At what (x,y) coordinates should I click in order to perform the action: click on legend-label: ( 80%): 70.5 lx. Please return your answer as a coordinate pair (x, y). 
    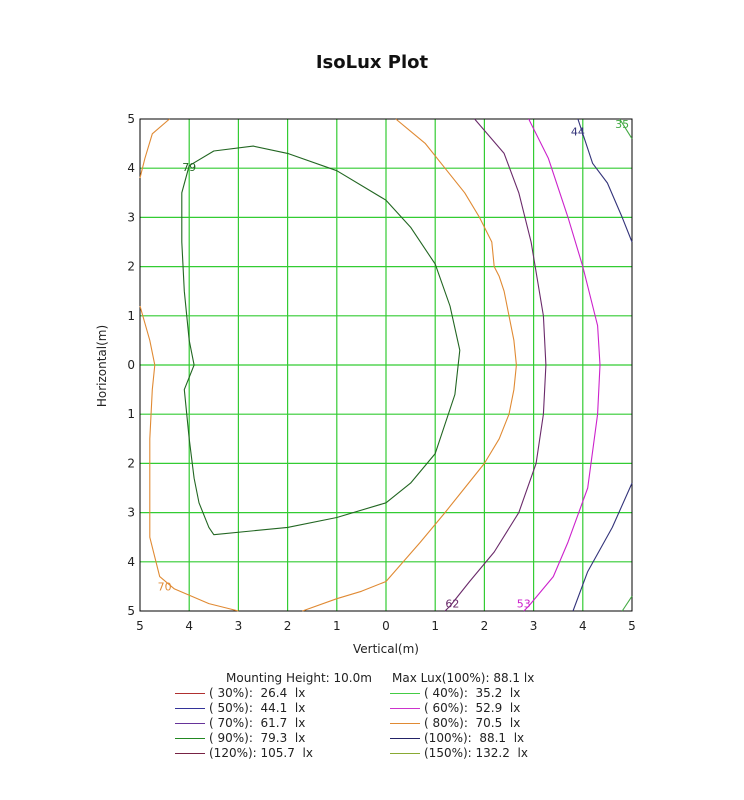
    Looking at the image, I should click on (472, 723).